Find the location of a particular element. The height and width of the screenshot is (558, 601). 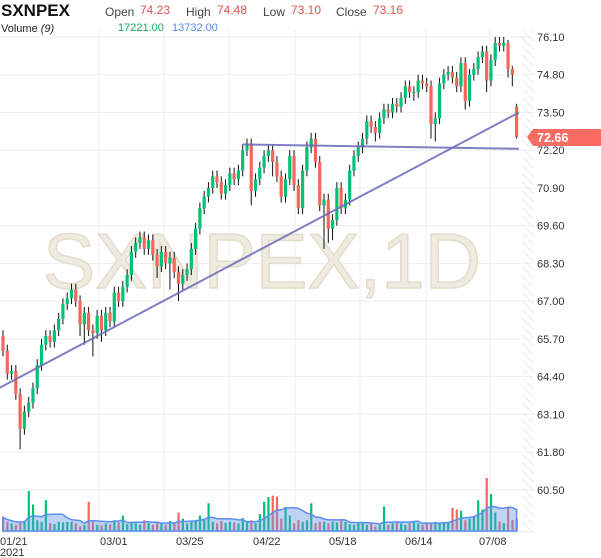

volume-label-text: Volume is located at coordinates (19, 29).